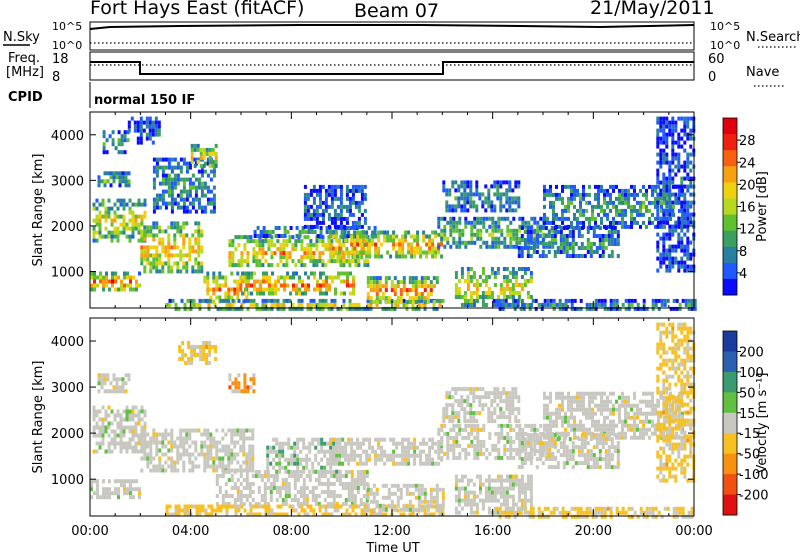 This screenshot has width=800, height=554. Describe the element at coordinates (730, 207) in the screenshot. I see `power-colorbar-swatch` at that location.